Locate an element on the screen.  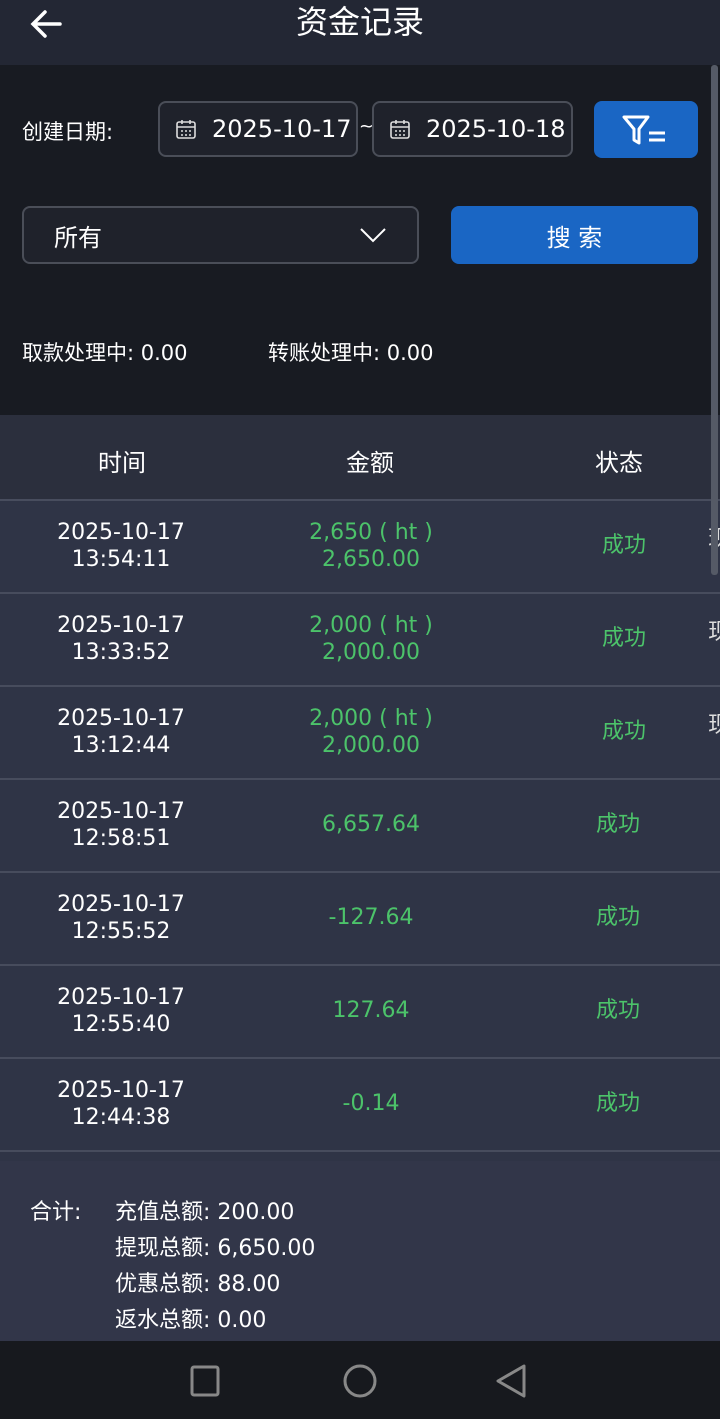
record-datetime: 2025-10-17 13:12:44 is located at coordinates (121, 732).